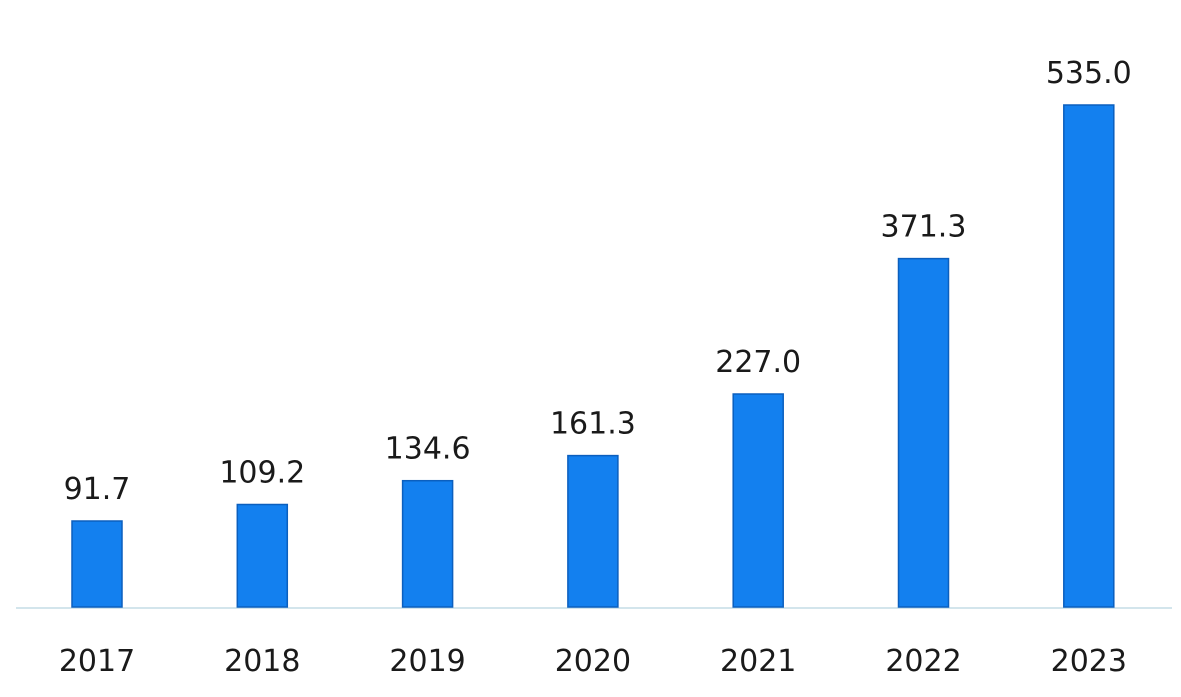  I want to click on x-tick-label-2018: 2018, so click(262, 661).